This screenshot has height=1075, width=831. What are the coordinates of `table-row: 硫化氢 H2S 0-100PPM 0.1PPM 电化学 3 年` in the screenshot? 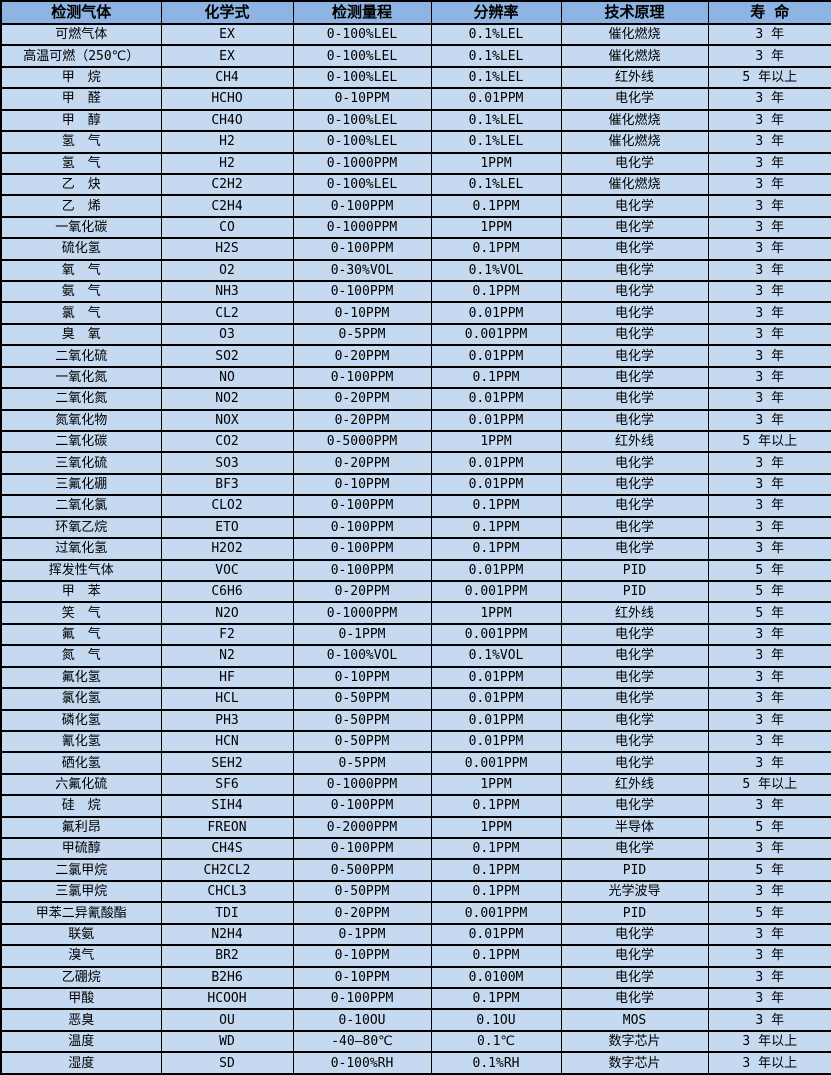 It's located at (415, 249).